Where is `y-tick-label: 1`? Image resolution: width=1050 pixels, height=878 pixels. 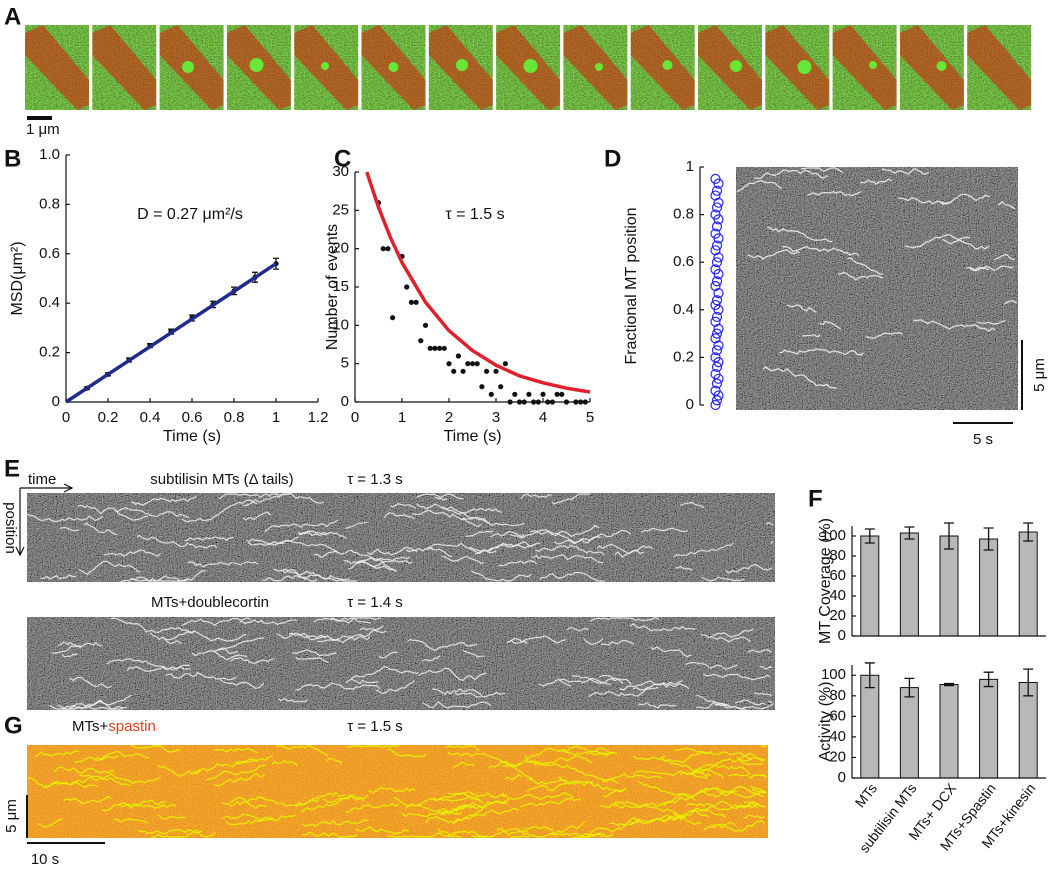 y-tick-label: 1 is located at coordinates (690, 166).